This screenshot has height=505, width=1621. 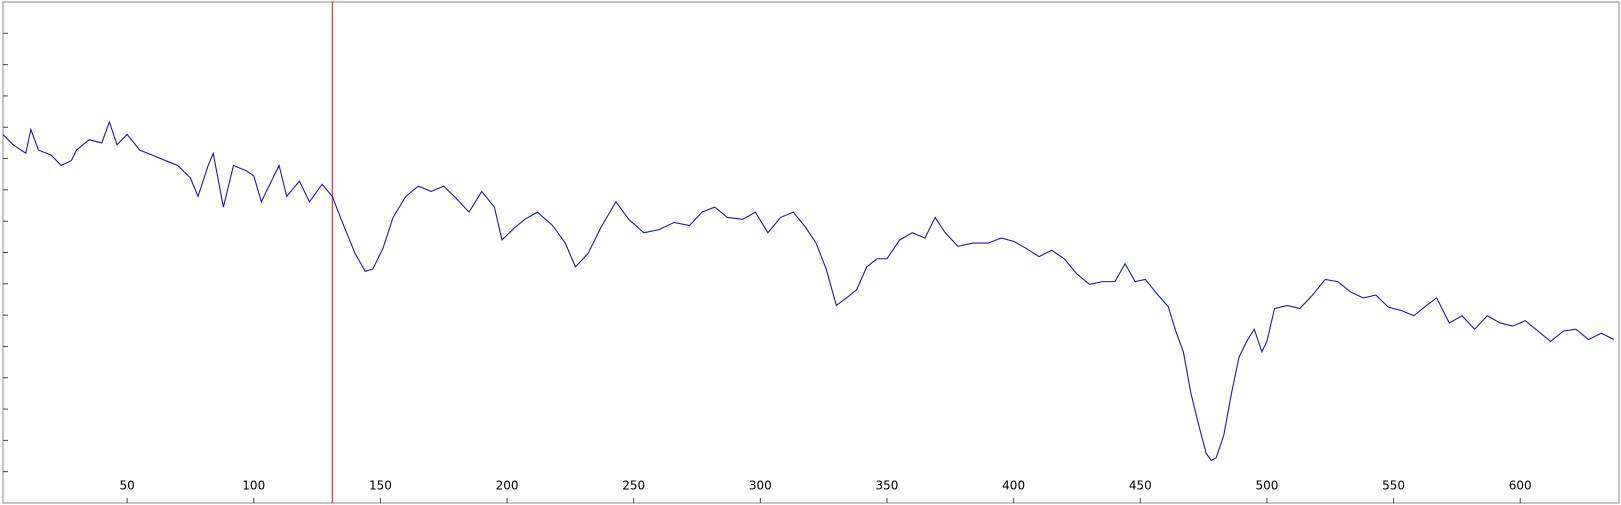 I want to click on x-tick-label: 400, so click(x=1013, y=486).